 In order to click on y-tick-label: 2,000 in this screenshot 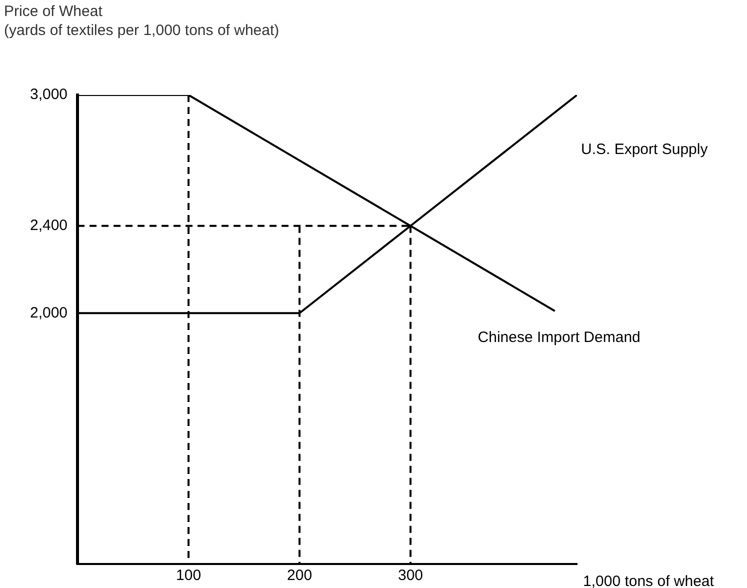, I will do `click(49, 313)`.